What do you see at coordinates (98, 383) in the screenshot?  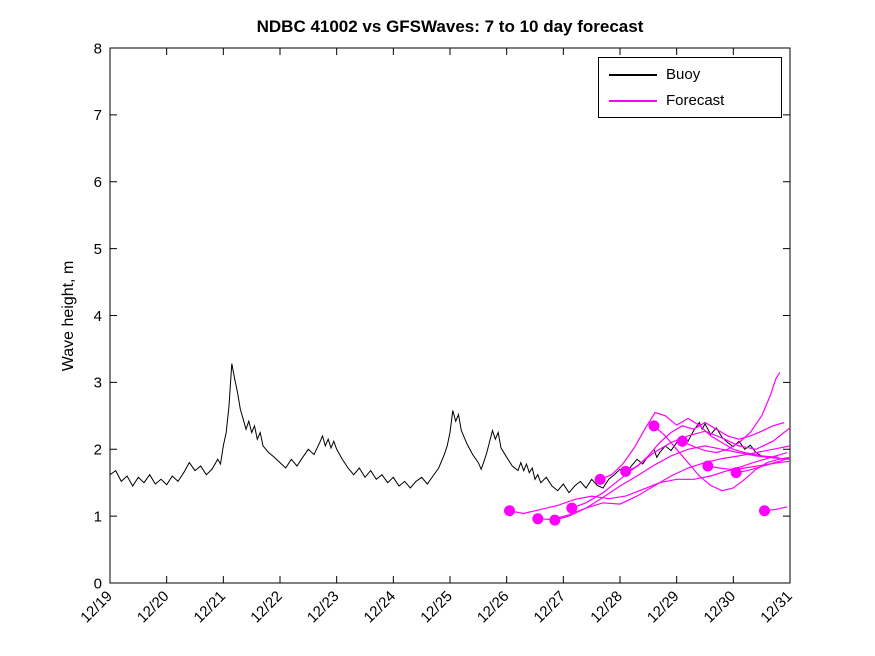 I see `y-tick-label: 3` at bounding box center [98, 383].